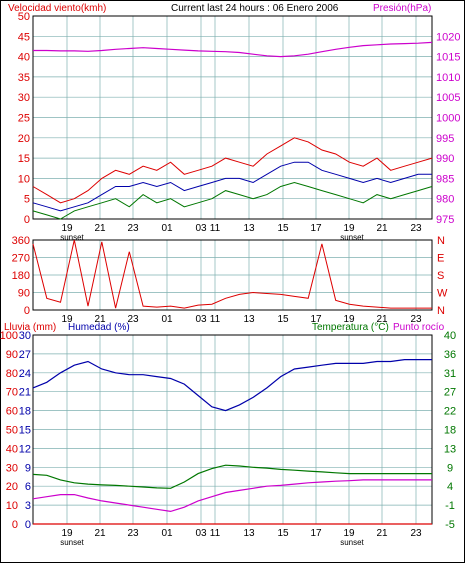 Image resolution: width=465 pixels, height=563 pixels. Describe the element at coordinates (448, 37) in the screenshot. I see `pressure-y-tick-label: 1020` at that location.